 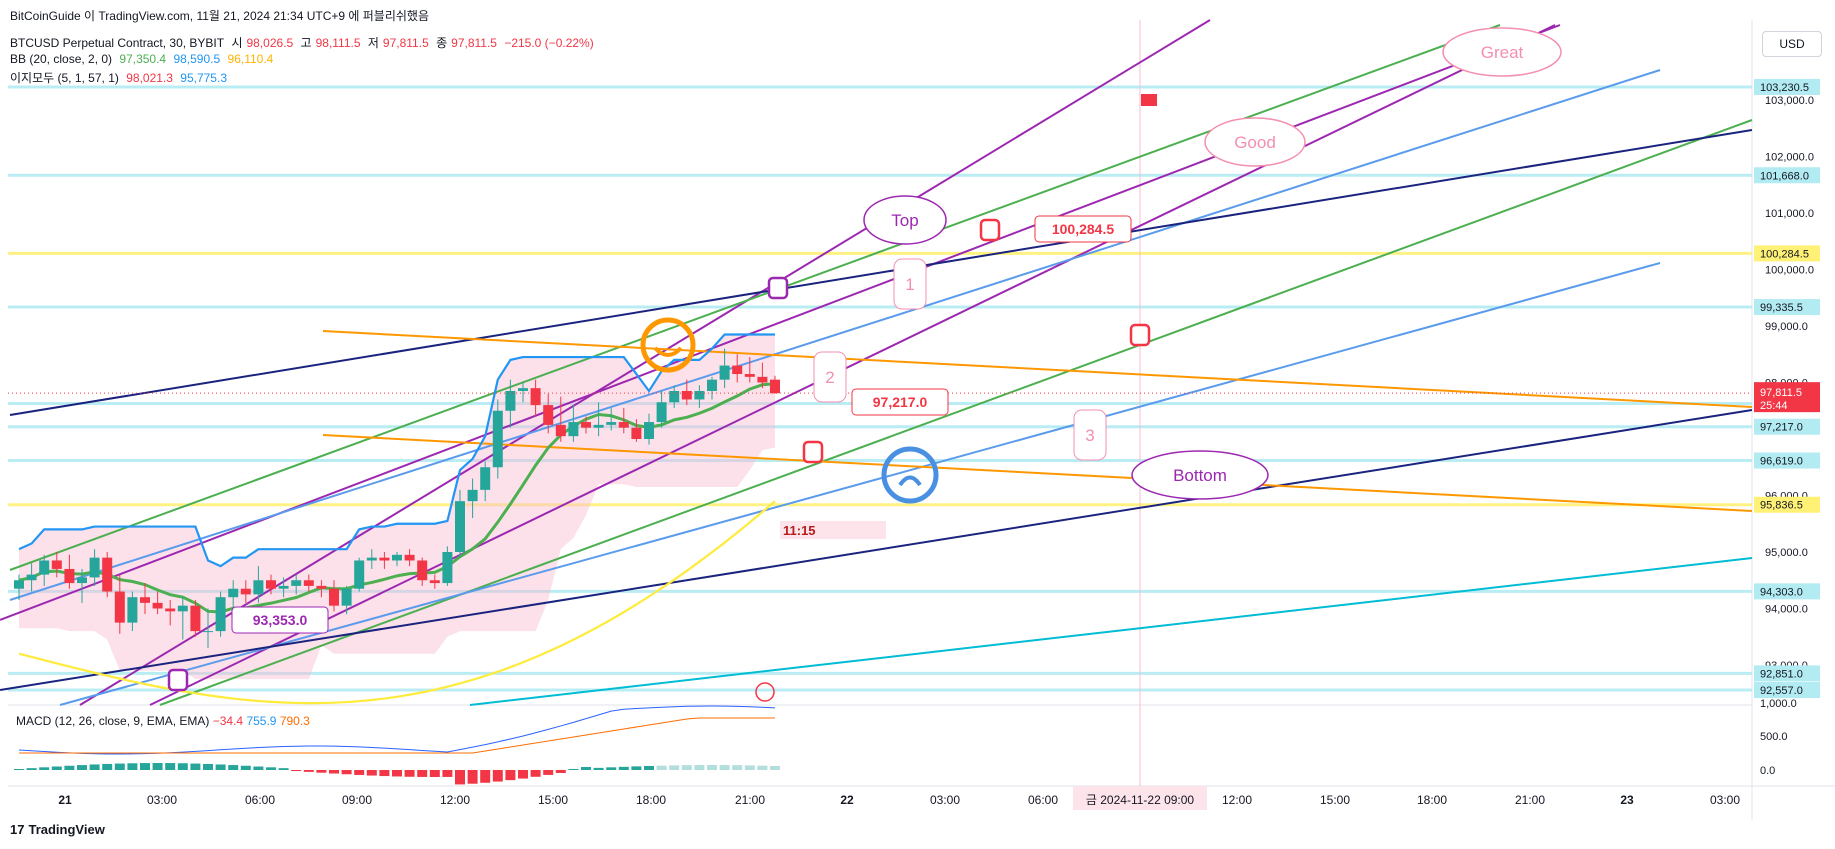 I want to click on x-tick-label: 23, so click(x=1627, y=800).